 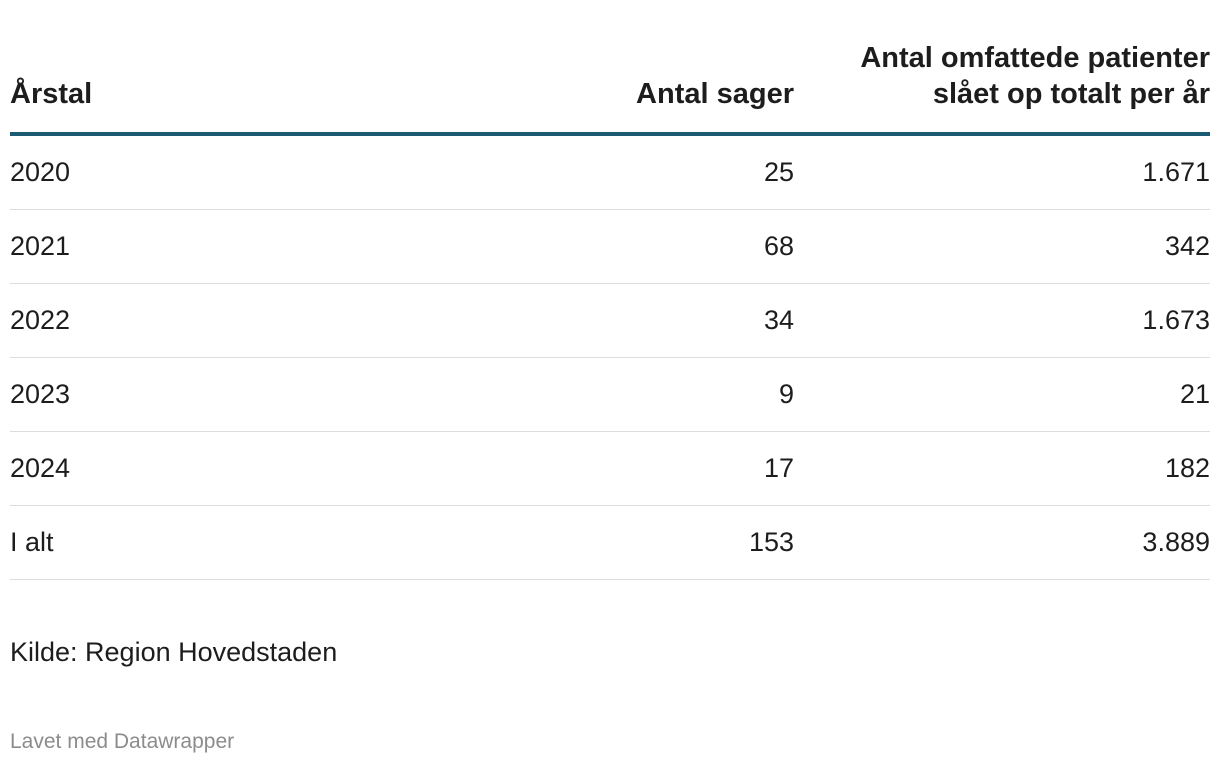 I want to click on cell-patients: 21, so click(x=1002, y=394).